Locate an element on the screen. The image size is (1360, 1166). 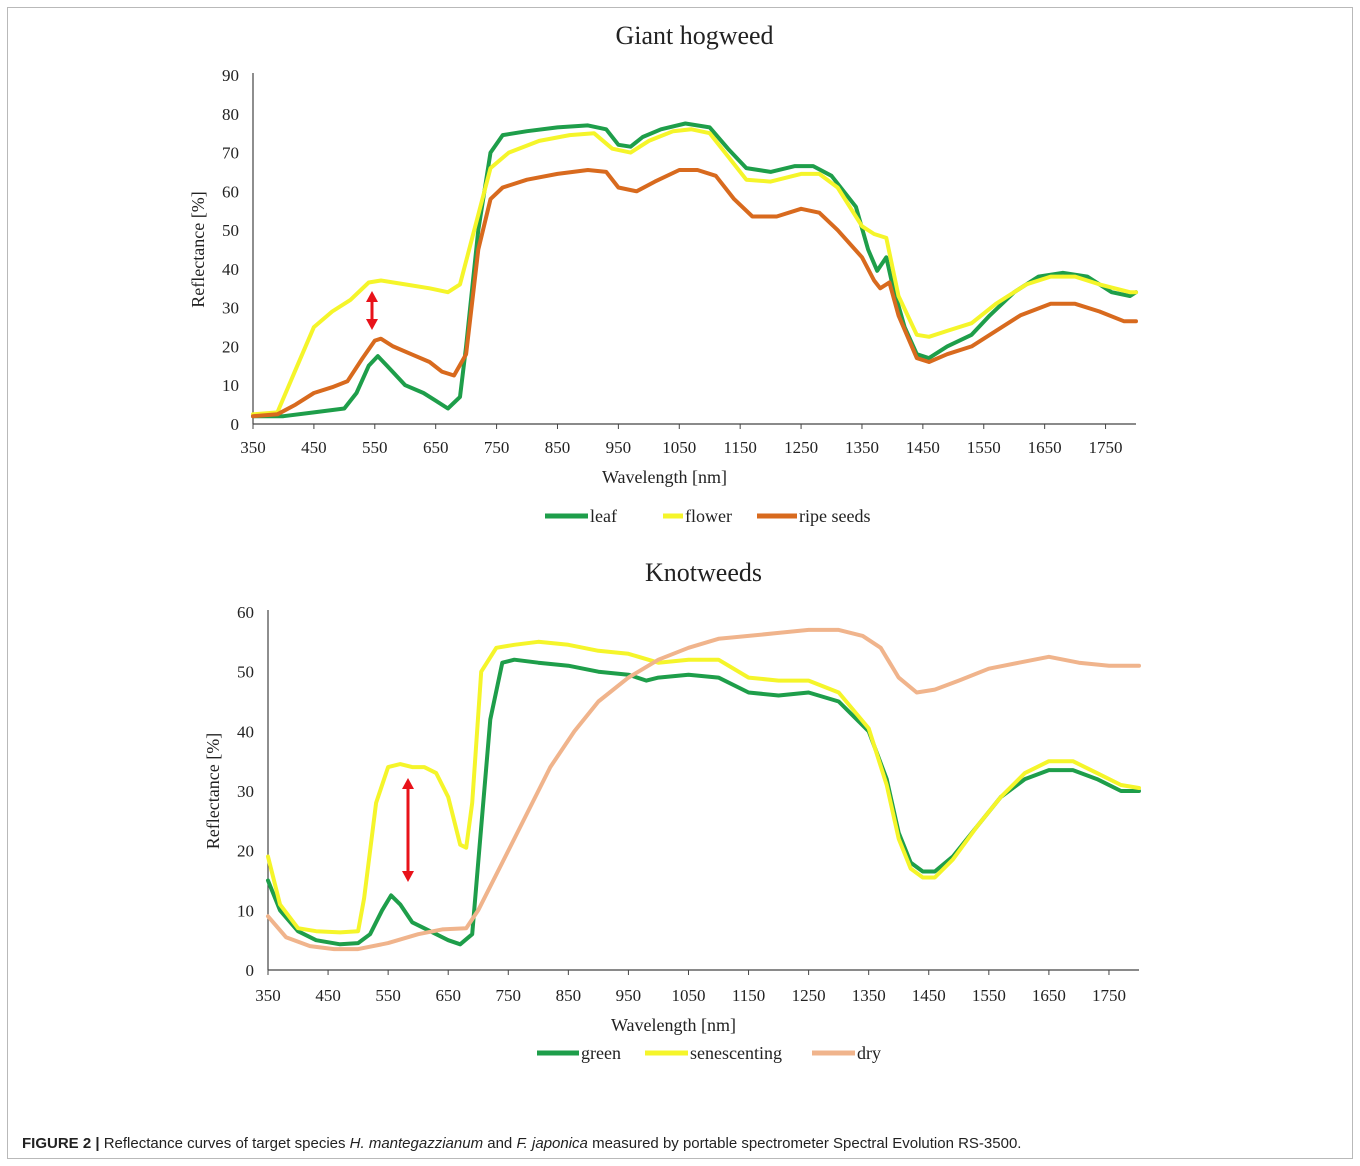
legend-label: dry is located at coordinates (869, 1053).